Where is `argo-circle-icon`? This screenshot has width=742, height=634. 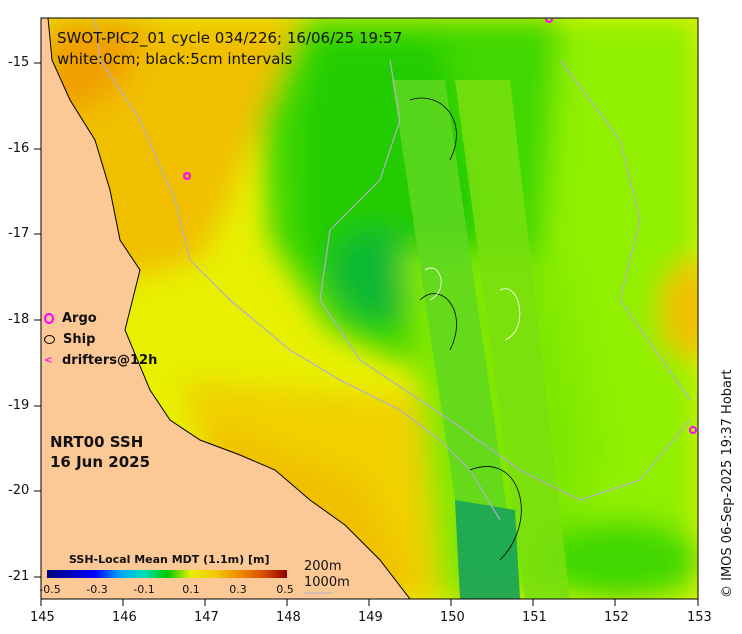 argo-circle-icon is located at coordinates (49, 318).